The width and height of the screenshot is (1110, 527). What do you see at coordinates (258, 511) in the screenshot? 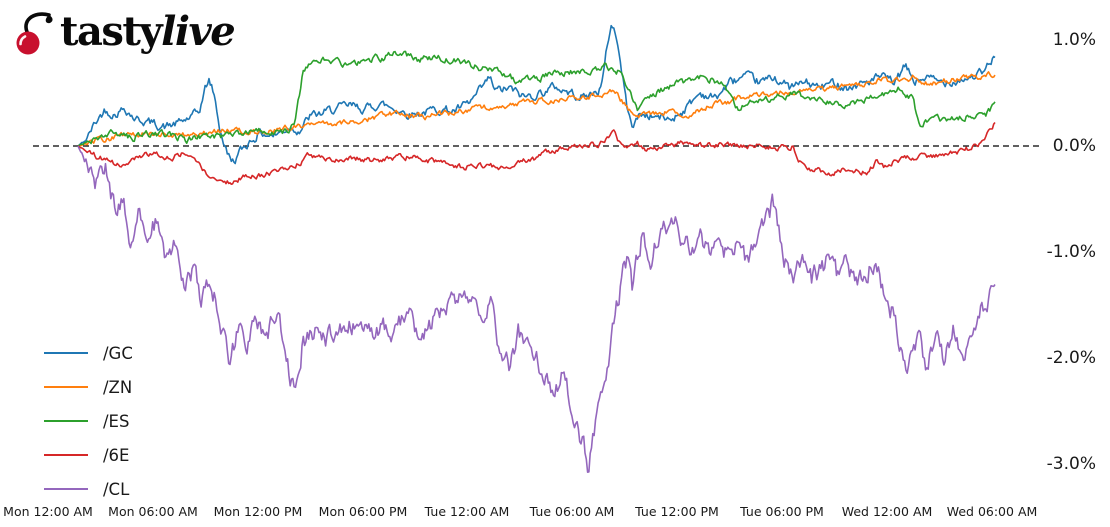
I see `x-tick: Mon 12:00 PM` at bounding box center [258, 511].